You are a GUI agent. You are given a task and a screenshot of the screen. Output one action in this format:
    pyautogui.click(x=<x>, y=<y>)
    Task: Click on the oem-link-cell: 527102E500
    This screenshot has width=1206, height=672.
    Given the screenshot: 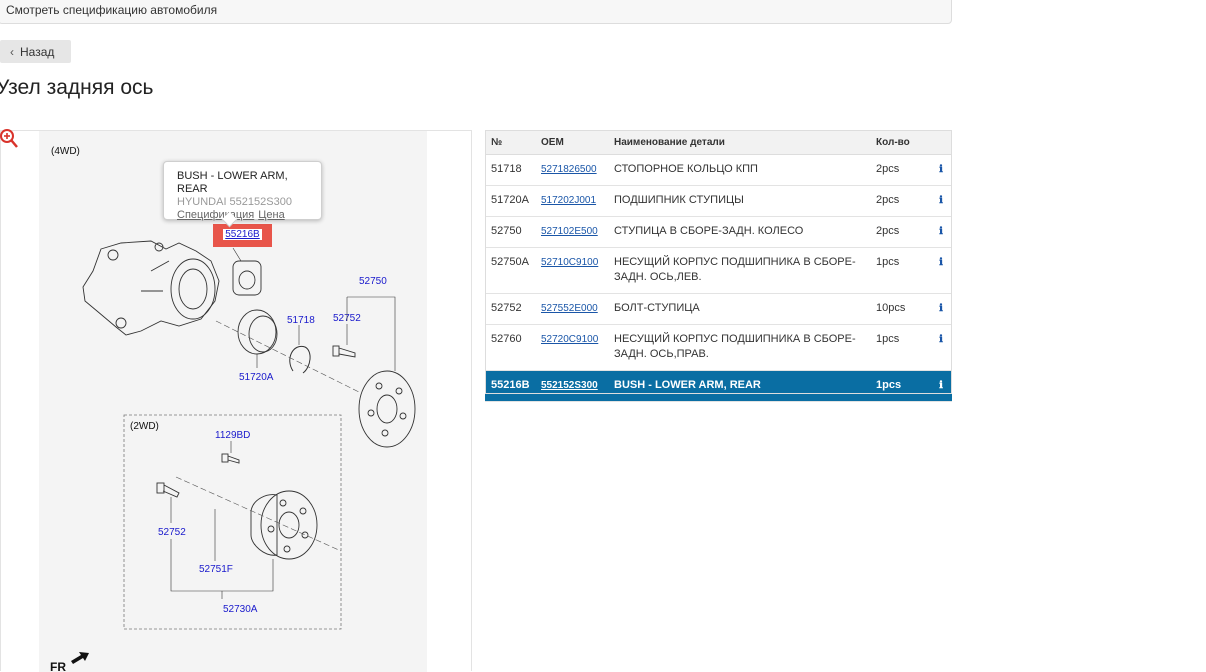 What is the action you would take?
    pyautogui.click(x=571, y=232)
    